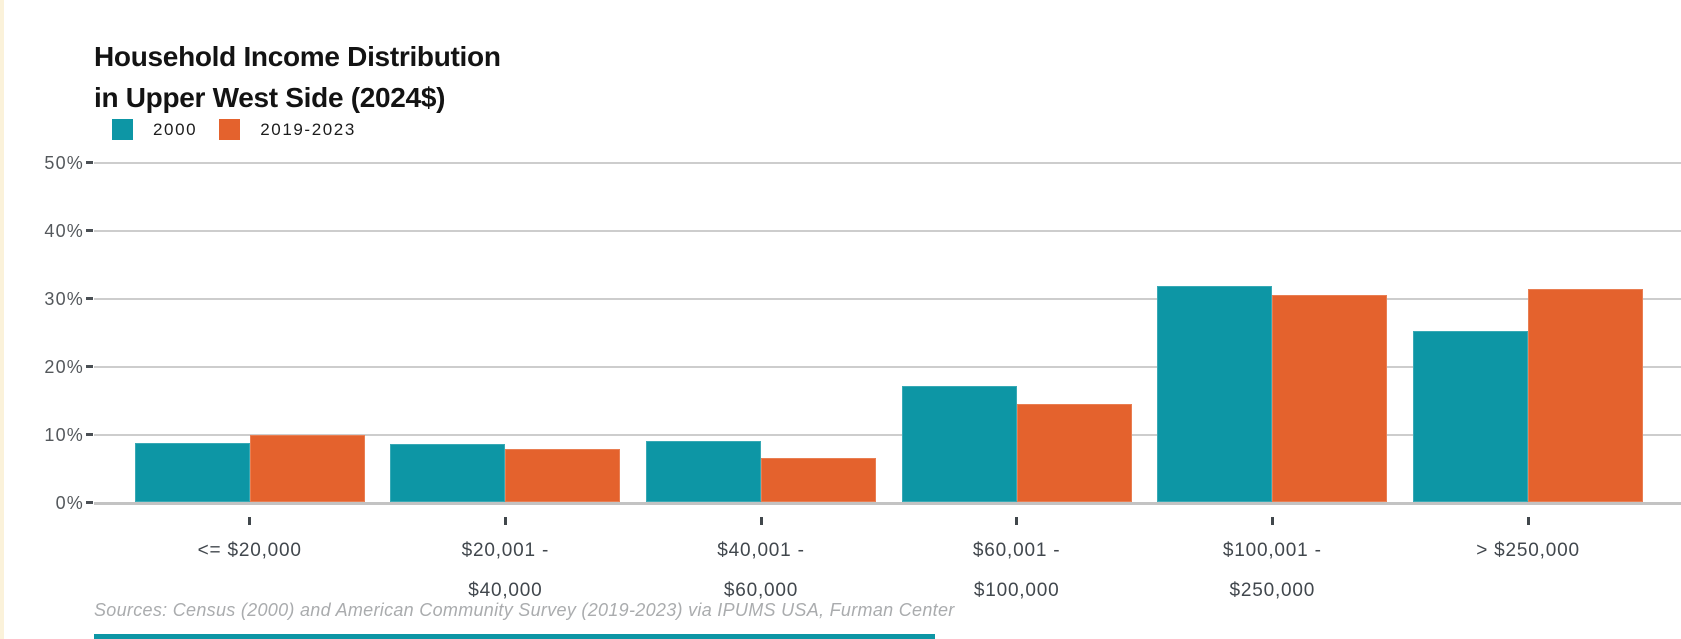 The height and width of the screenshot is (639, 1681). Describe the element at coordinates (69, 503) in the screenshot. I see `y-axis-label-0%: 0%` at that location.